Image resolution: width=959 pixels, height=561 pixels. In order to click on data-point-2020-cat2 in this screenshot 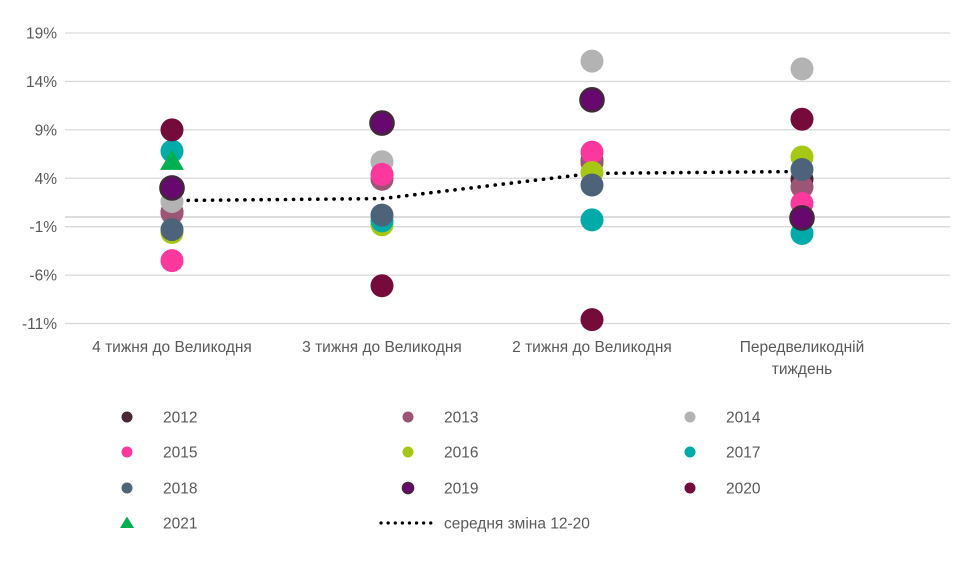, I will do `click(382, 286)`.